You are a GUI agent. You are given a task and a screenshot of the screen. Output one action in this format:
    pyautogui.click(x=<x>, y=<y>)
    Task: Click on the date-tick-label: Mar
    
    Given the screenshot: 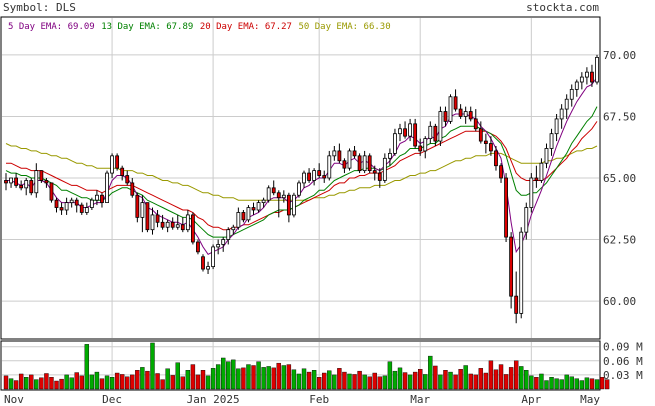 What is the action you would take?
    pyautogui.click(x=420, y=399)
    